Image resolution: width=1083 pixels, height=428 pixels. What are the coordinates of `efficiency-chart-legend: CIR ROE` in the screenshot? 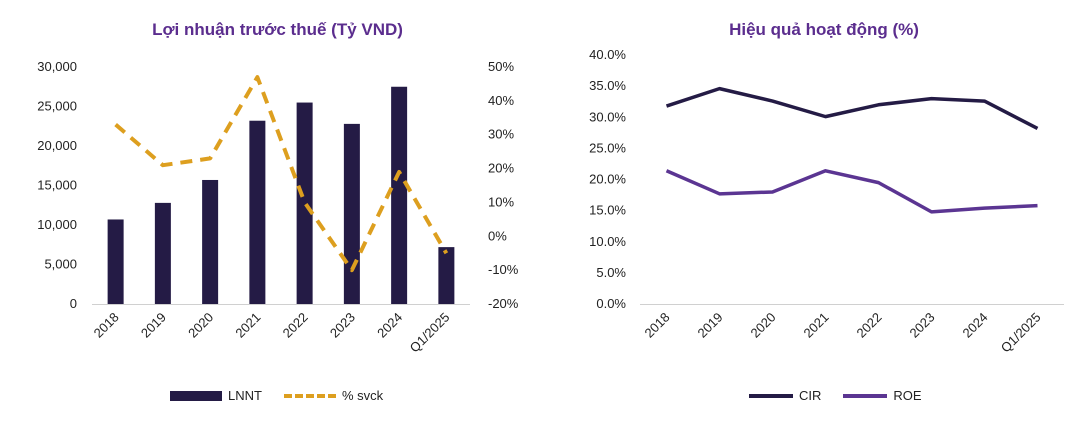 It's located at (846, 395).